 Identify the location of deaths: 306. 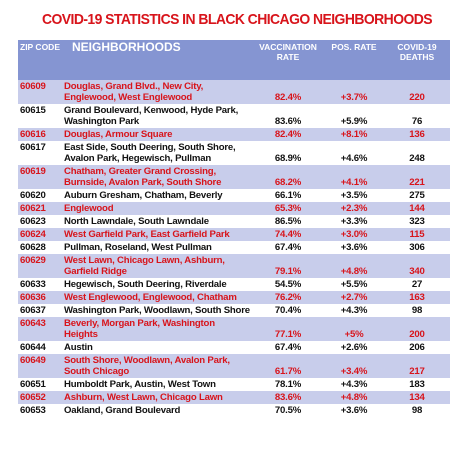
(417, 247).